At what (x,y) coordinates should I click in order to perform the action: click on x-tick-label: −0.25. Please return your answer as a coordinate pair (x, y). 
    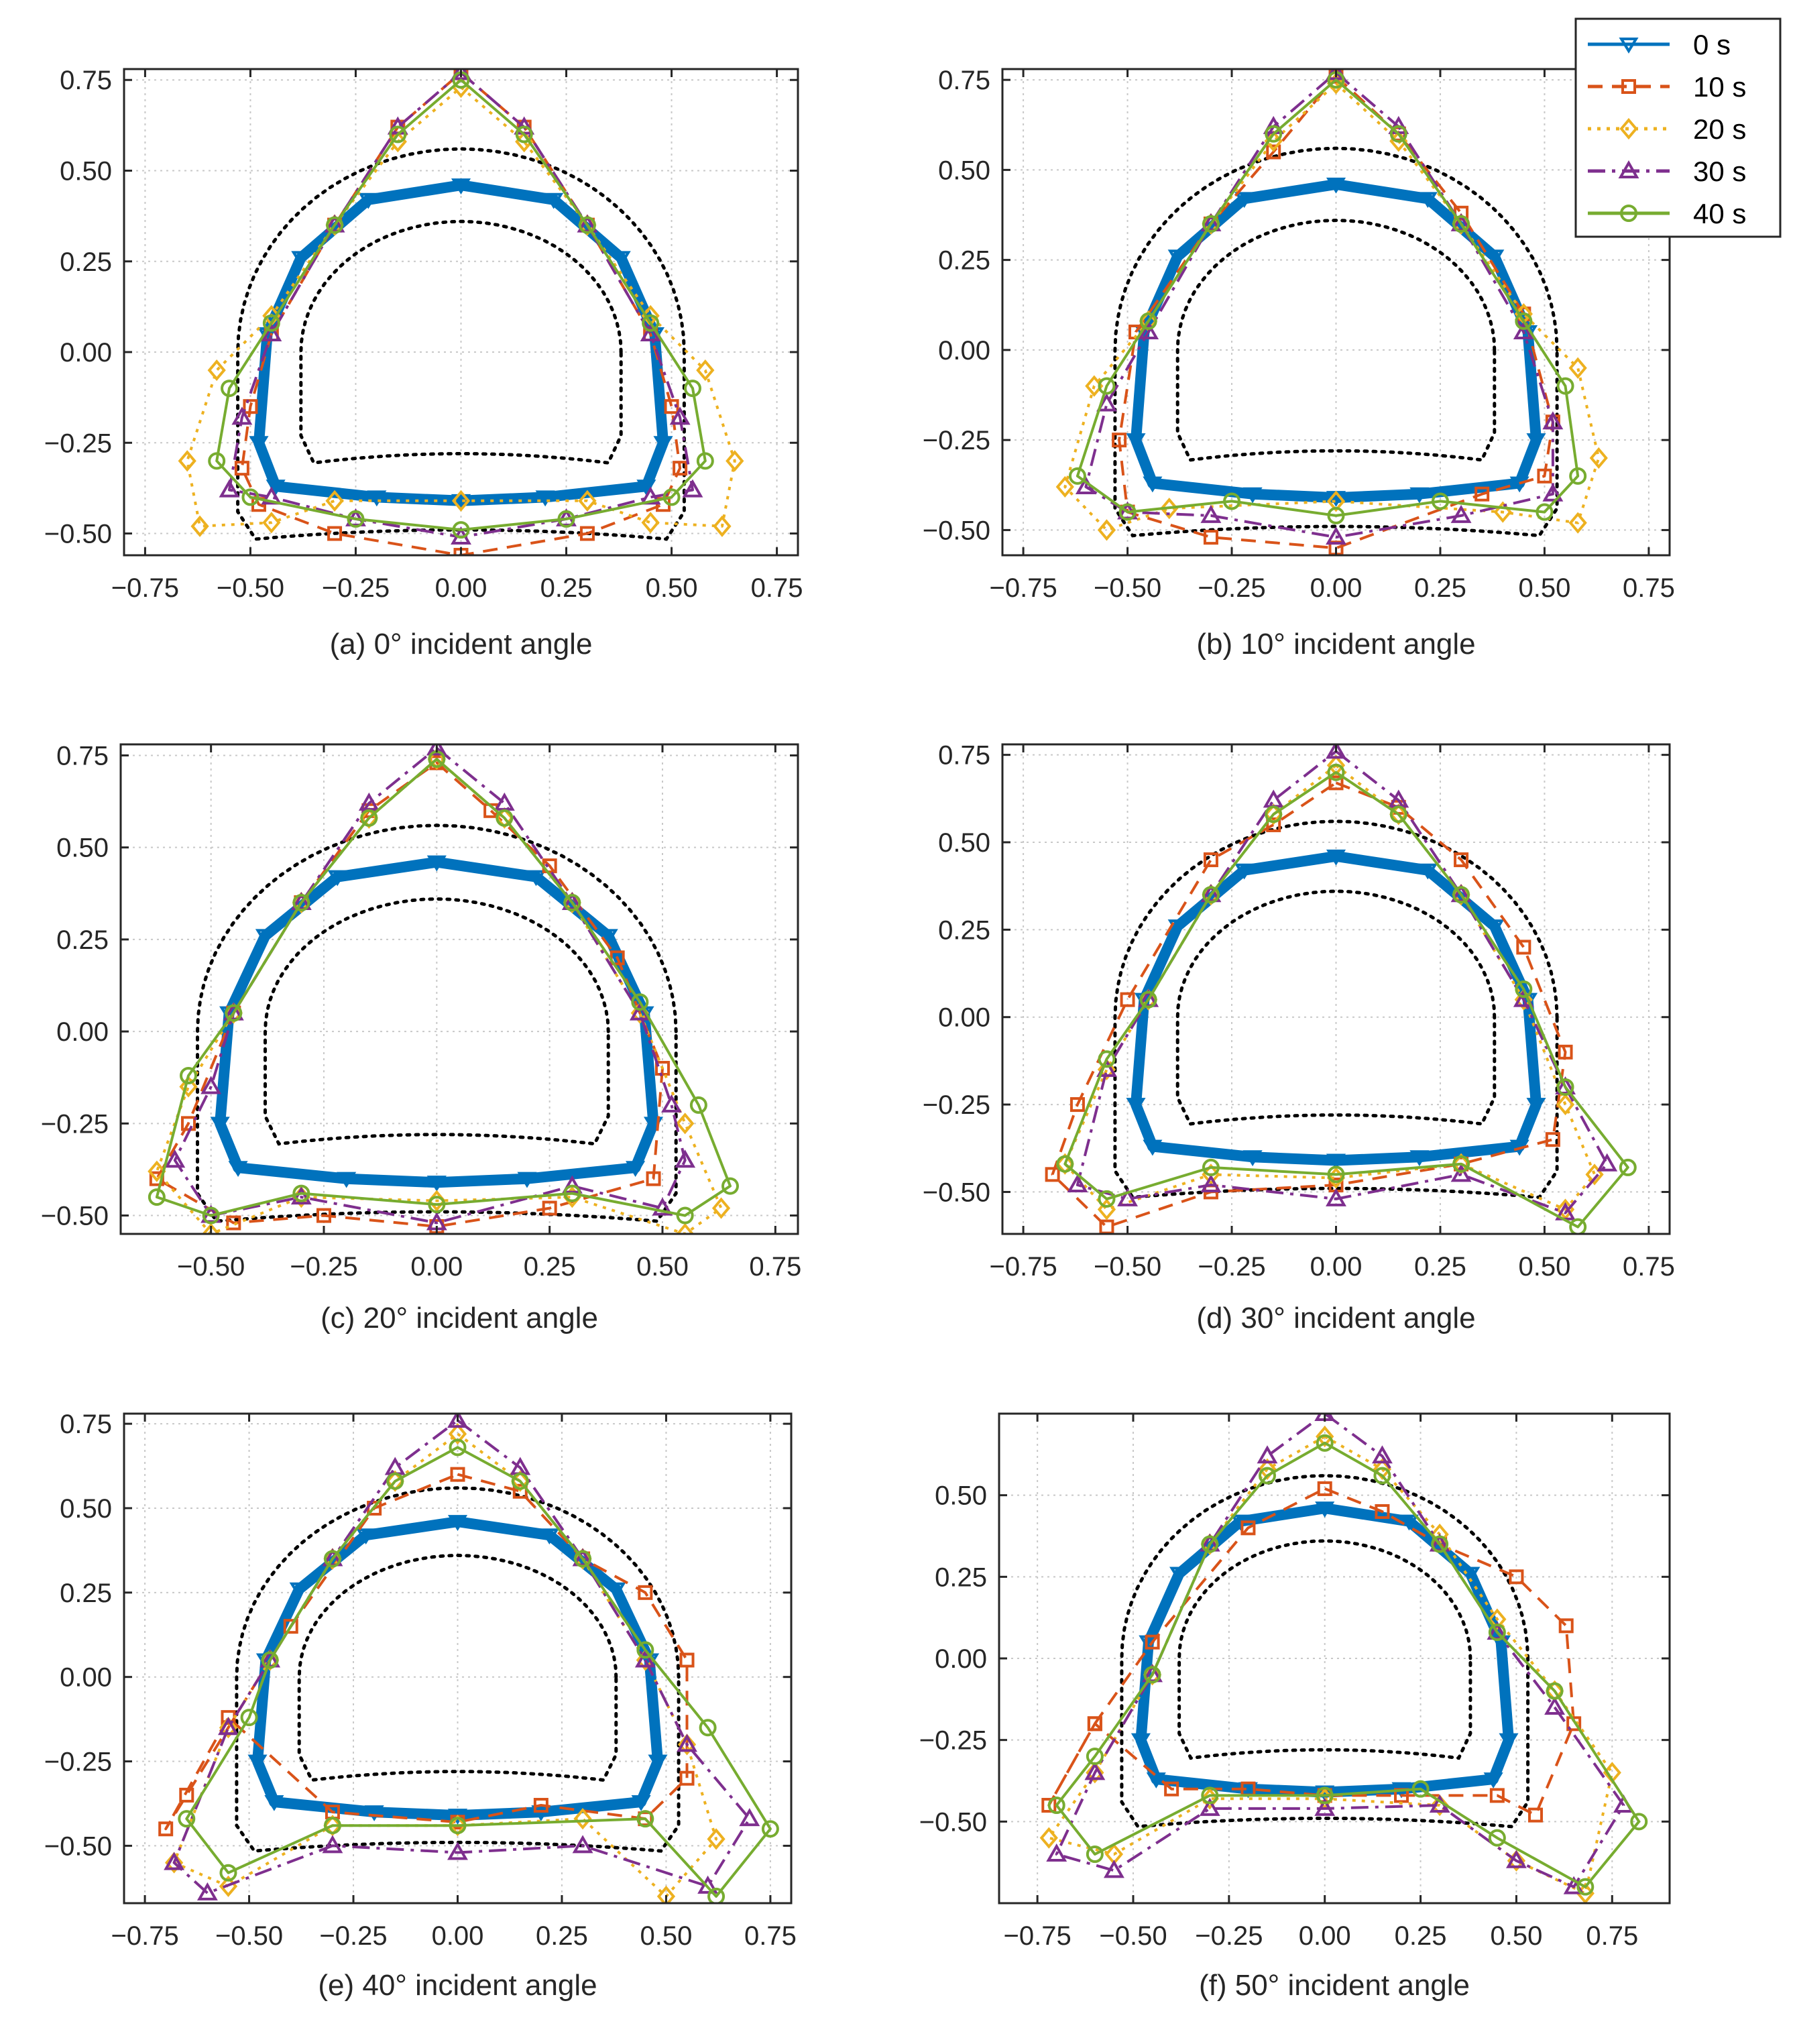
    Looking at the image, I should click on (323, 1267).